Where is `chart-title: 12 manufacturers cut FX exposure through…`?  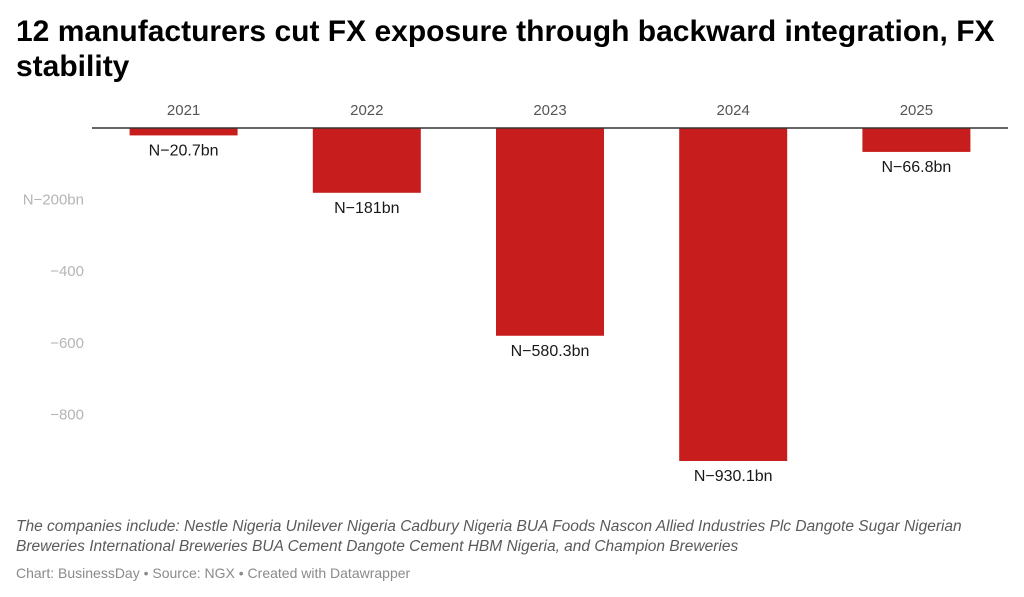 chart-title: 12 manufacturers cut FX exposure through… is located at coordinates (505, 49).